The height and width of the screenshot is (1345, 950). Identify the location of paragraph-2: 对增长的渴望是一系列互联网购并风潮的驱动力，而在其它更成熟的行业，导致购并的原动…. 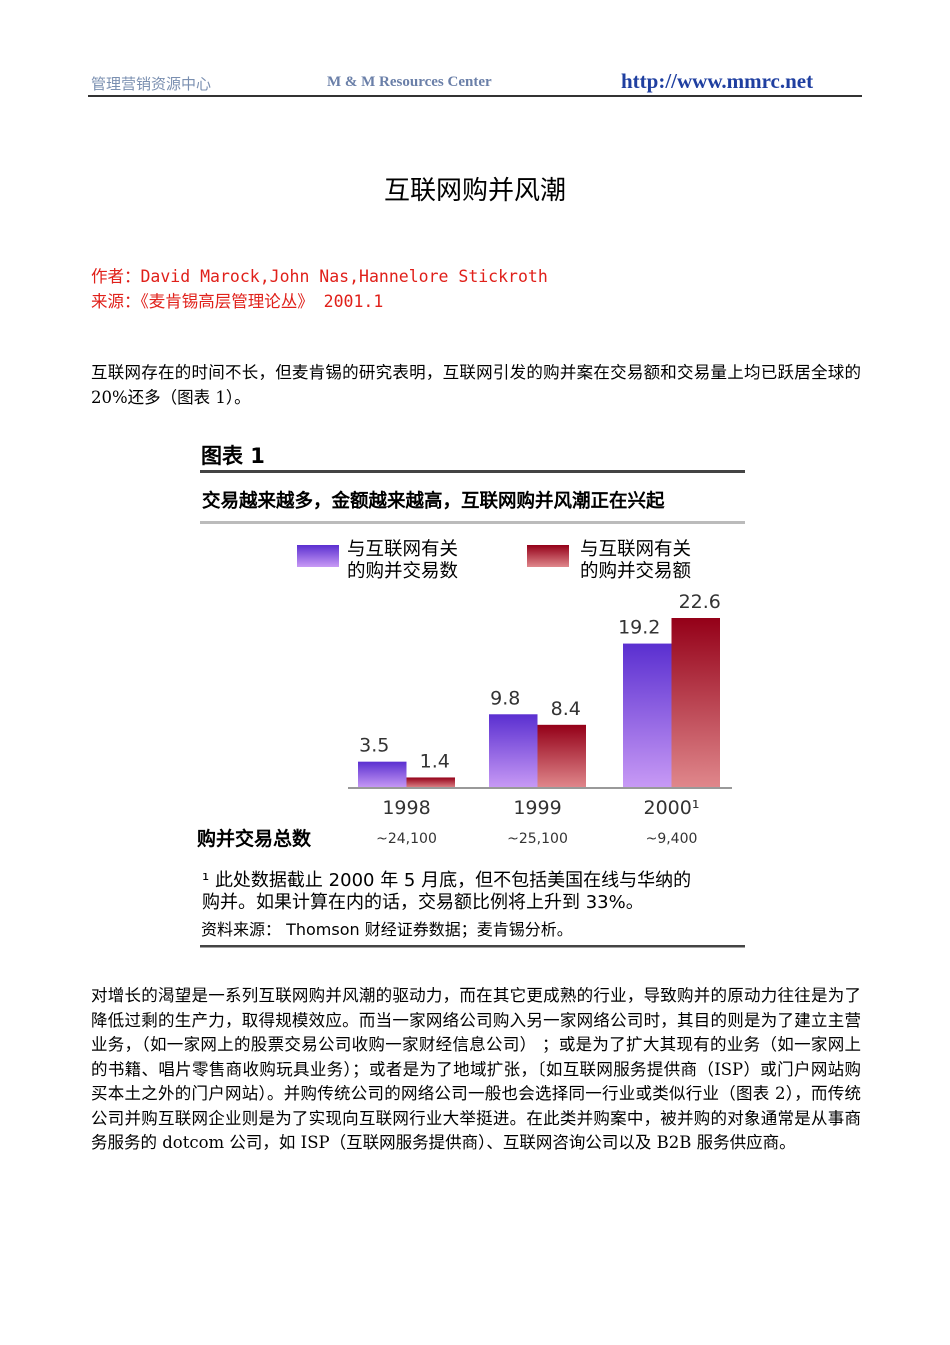
(476, 1069).